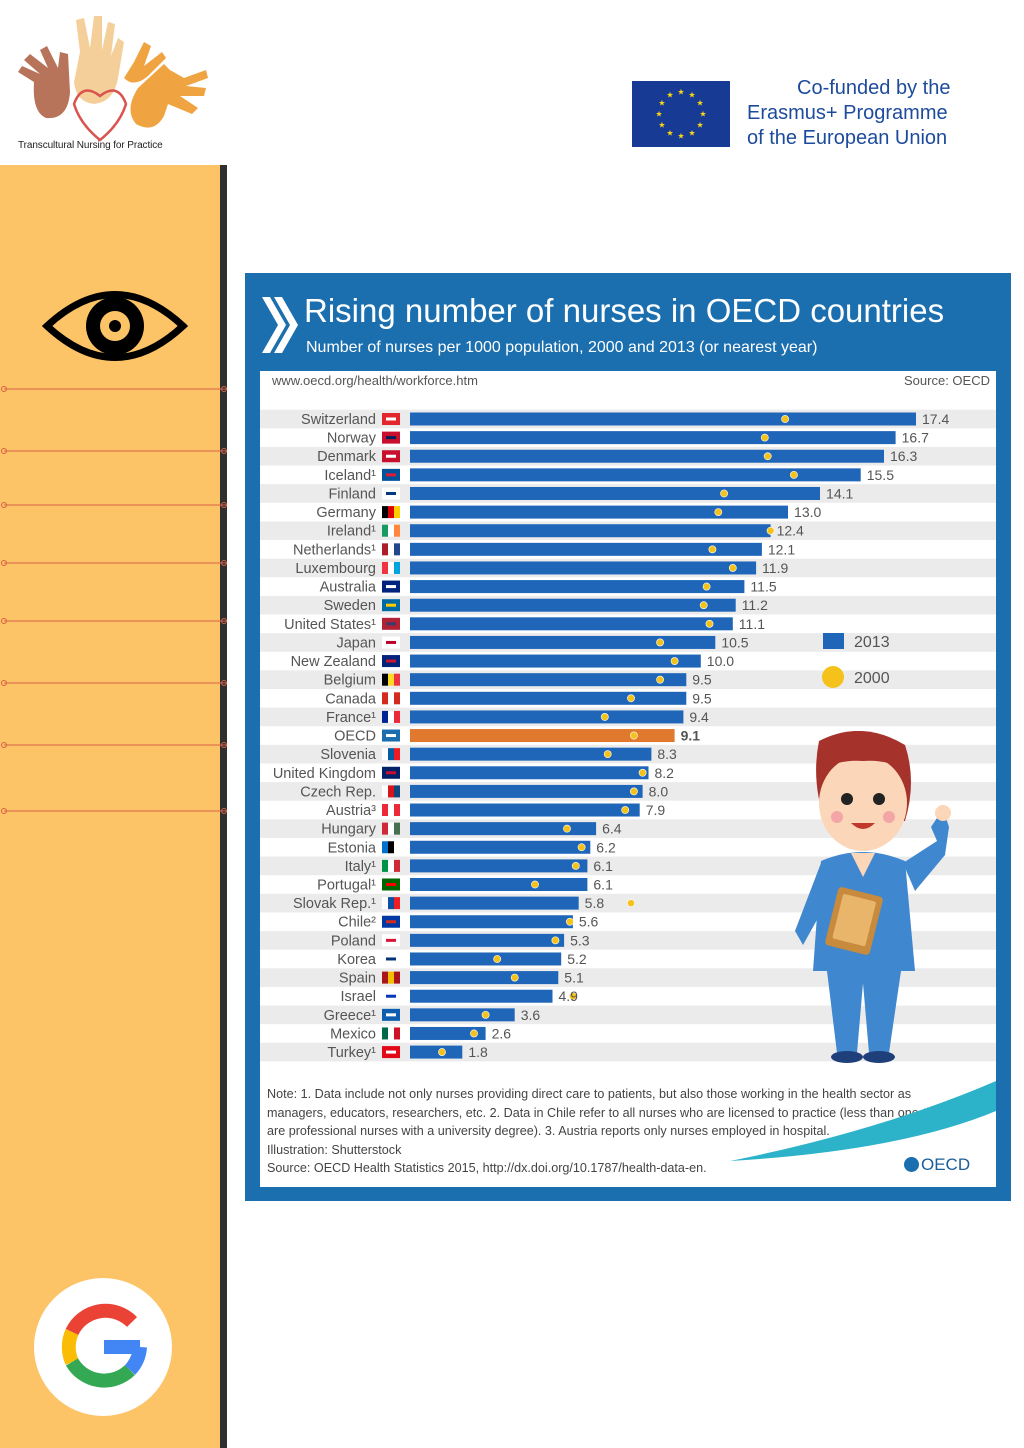 The width and height of the screenshot is (1024, 1448). What do you see at coordinates (872, 642) in the screenshot?
I see `legend-label-2013: 2013` at bounding box center [872, 642].